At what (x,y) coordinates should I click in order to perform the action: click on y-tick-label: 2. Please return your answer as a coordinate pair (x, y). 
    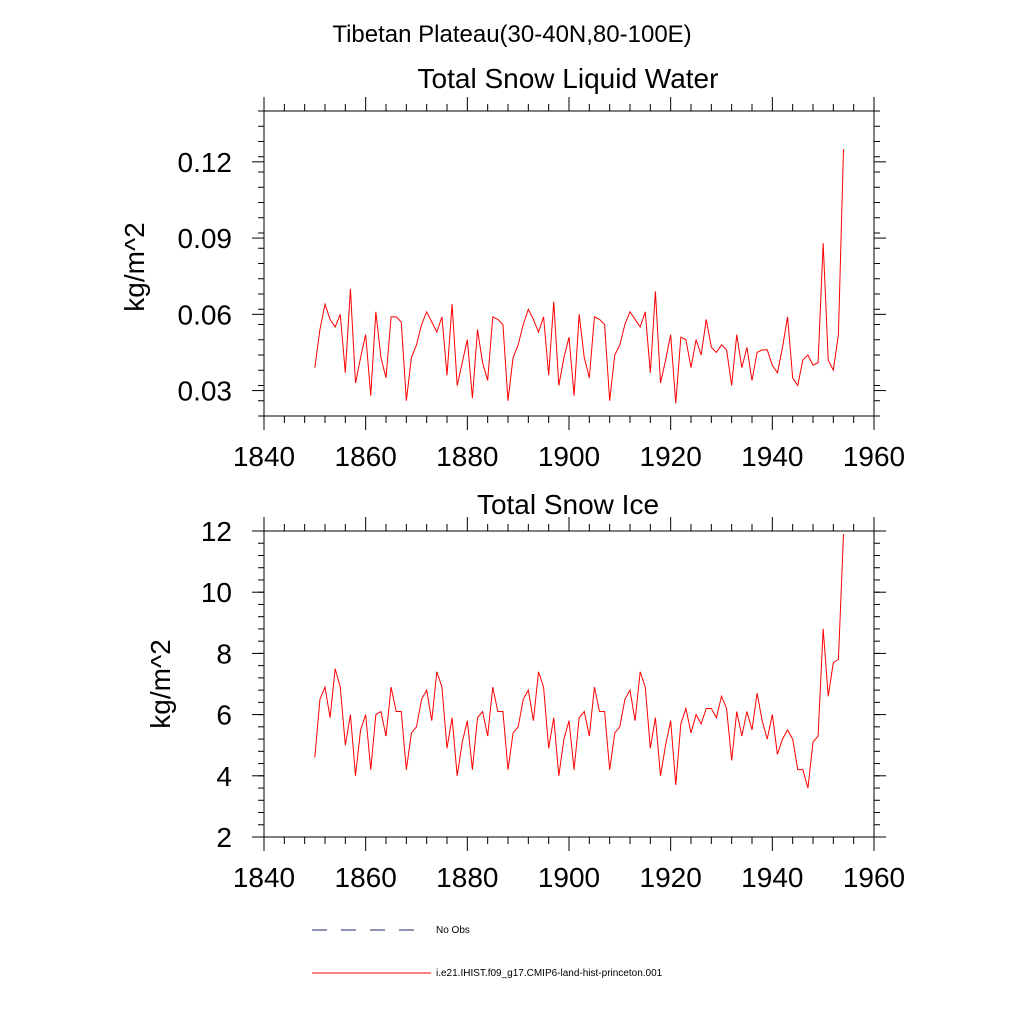
    Looking at the image, I should click on (224, 837).